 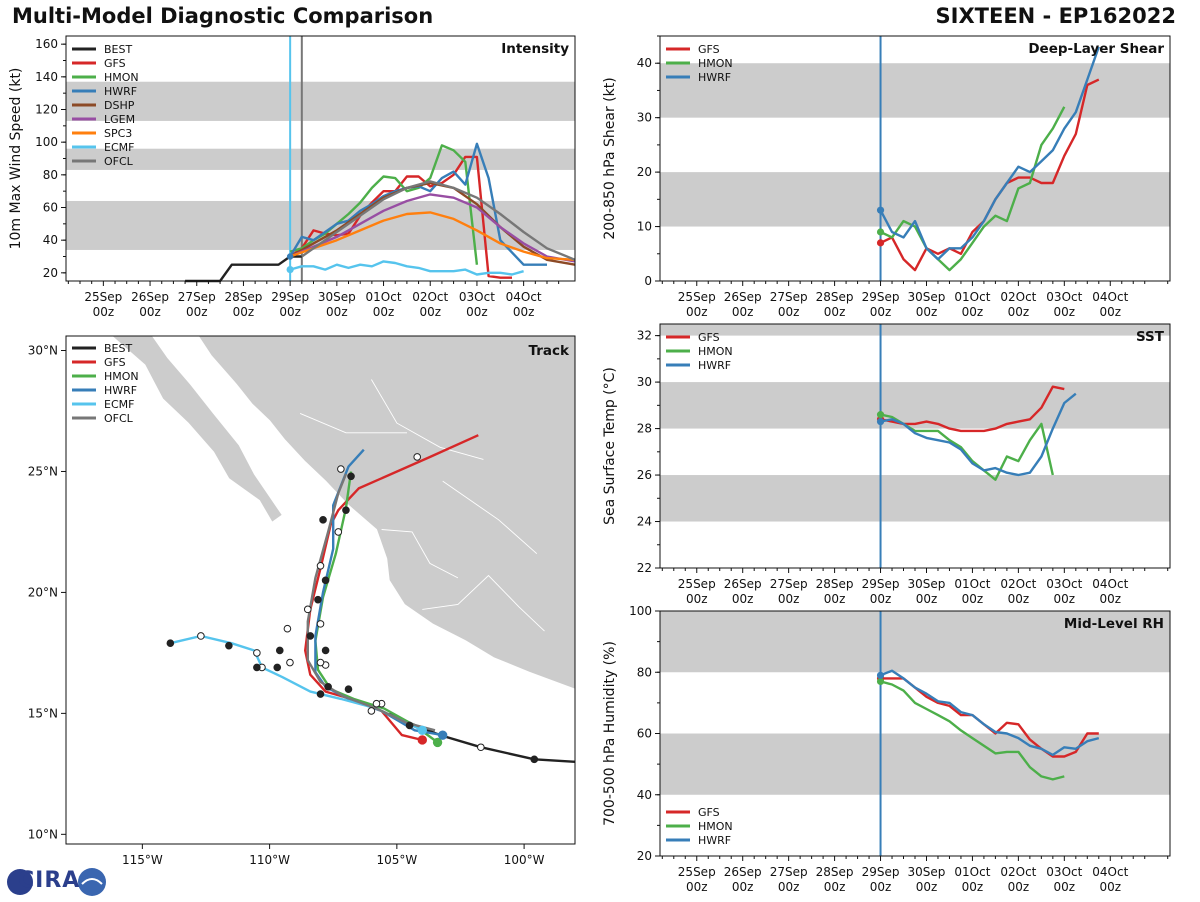 I want to click on intensity-start-hwrf, so click(x=290, y=256).